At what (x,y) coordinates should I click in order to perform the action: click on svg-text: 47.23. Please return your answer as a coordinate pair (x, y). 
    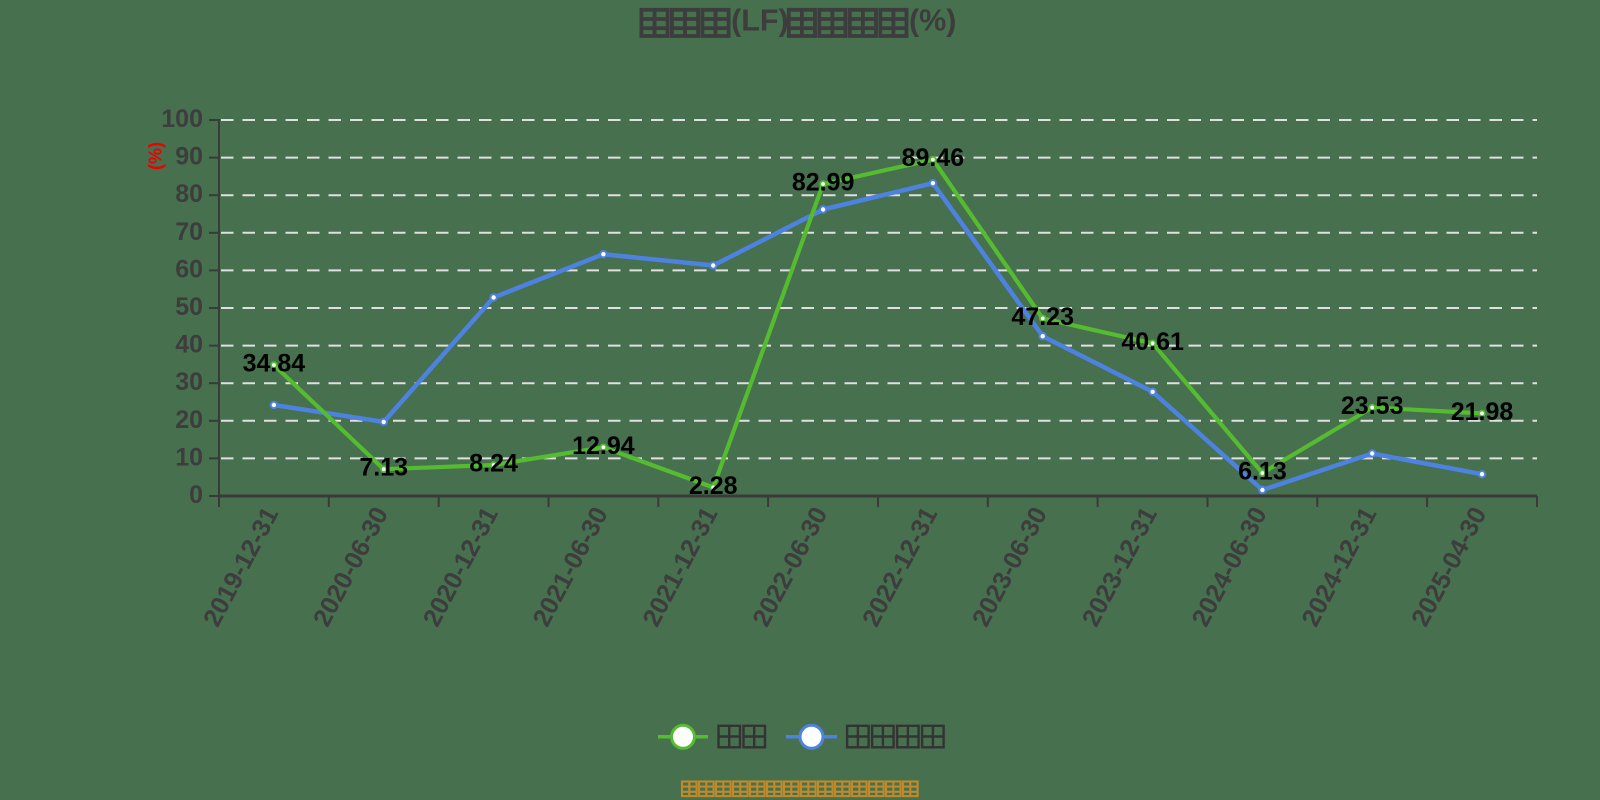
    Looking at the image, I should click on (1042, 317).